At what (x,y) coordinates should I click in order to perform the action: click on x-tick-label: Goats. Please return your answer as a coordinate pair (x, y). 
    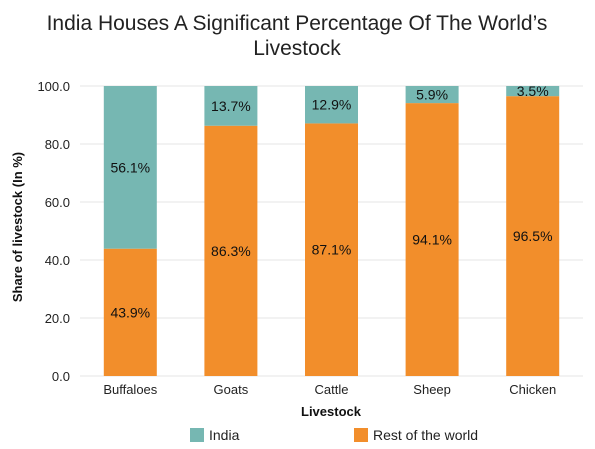
    Looking at the image, I should click on (231, 389).